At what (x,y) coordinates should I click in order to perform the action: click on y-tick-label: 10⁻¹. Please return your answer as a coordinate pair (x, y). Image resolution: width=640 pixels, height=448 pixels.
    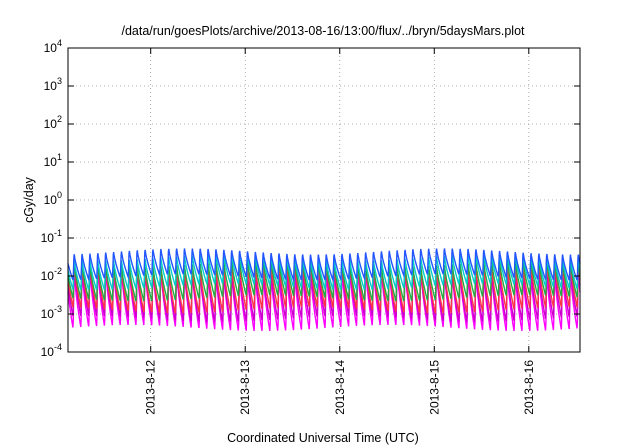
    Looking at the image, I should click on (51, 236).